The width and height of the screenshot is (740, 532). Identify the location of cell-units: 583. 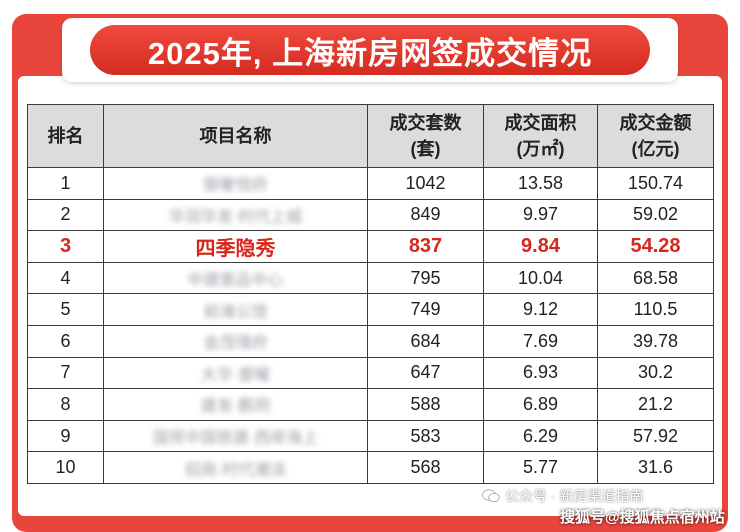
(425, 436).